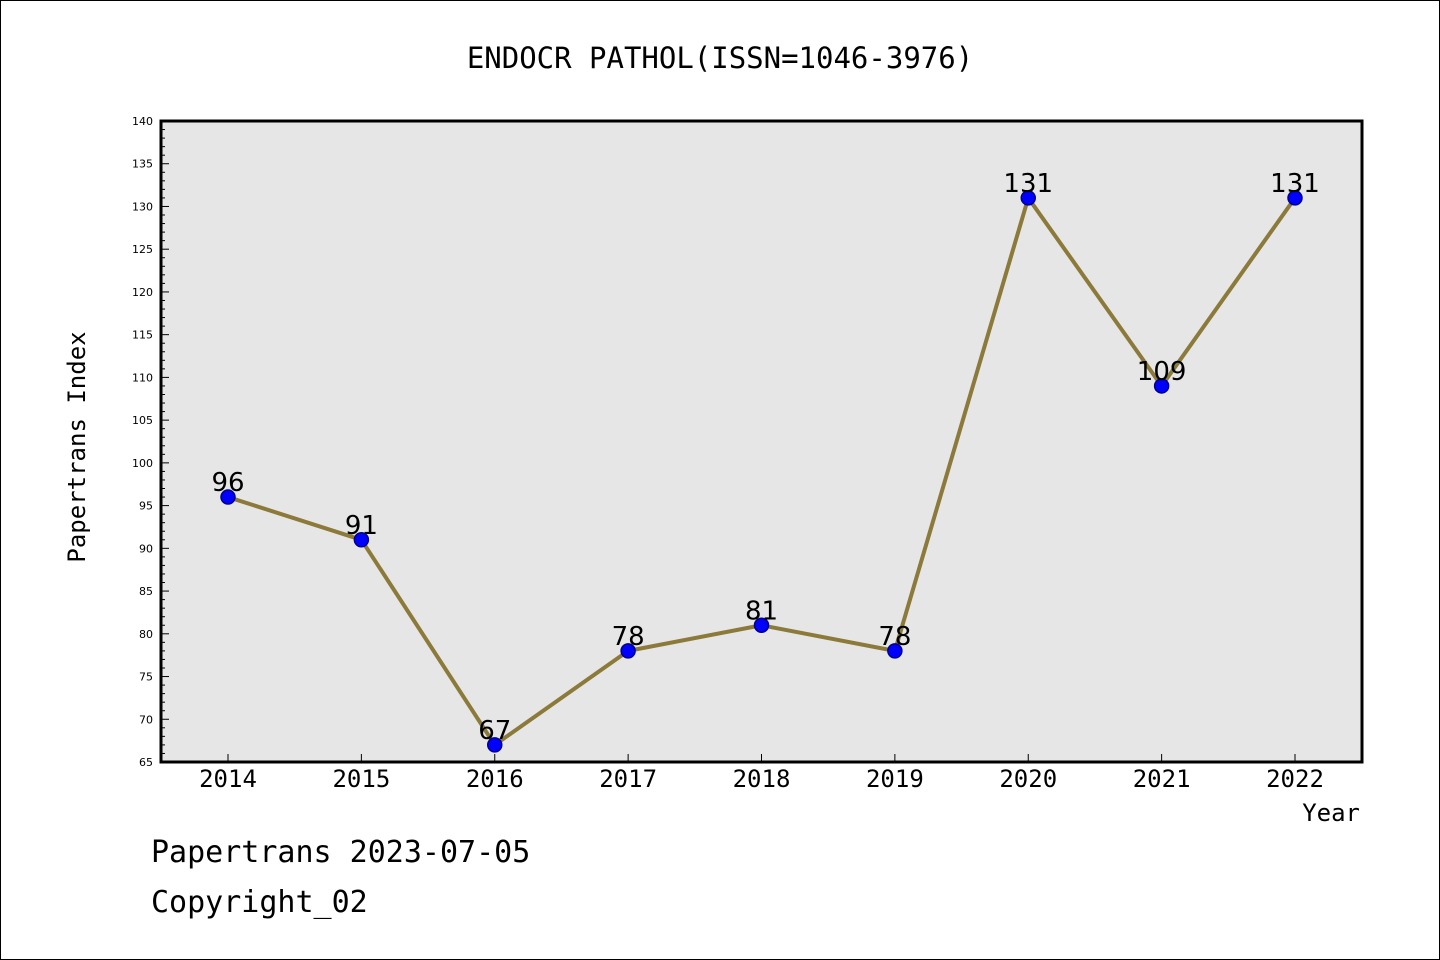 The height and width of the screenshot is (960, 1440). What do you see at coordinates (628, 779) in the screenshot?
I see `x-tick-label: 2017` at bounding box center [628, 779].